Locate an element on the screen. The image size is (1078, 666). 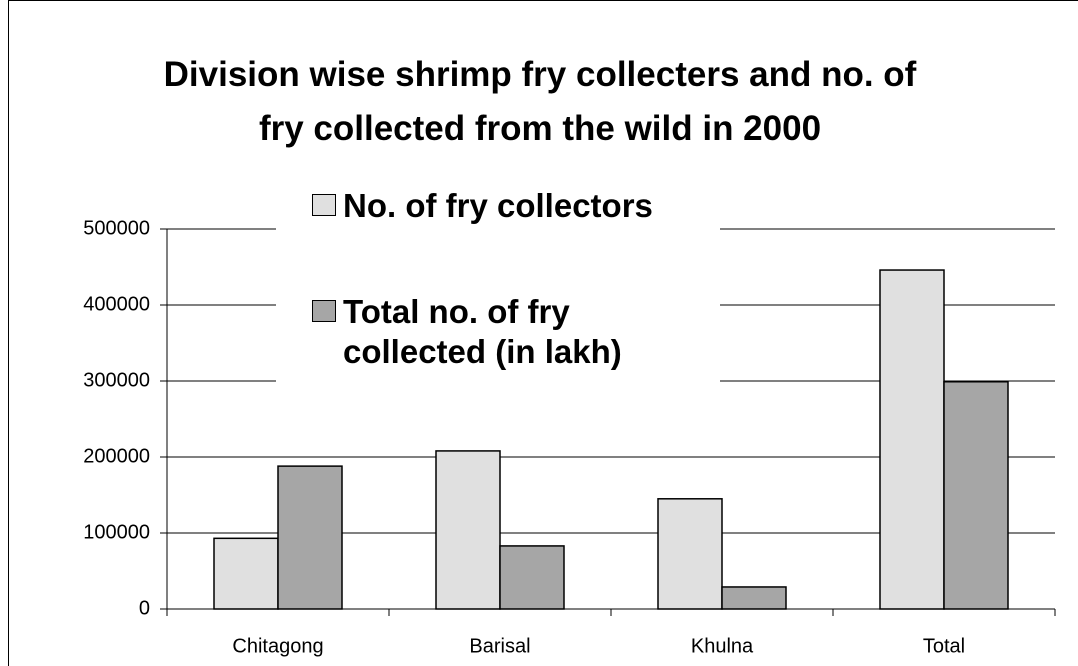
legend-entry: No. of fry collectors is located at coordinates (492, 206).